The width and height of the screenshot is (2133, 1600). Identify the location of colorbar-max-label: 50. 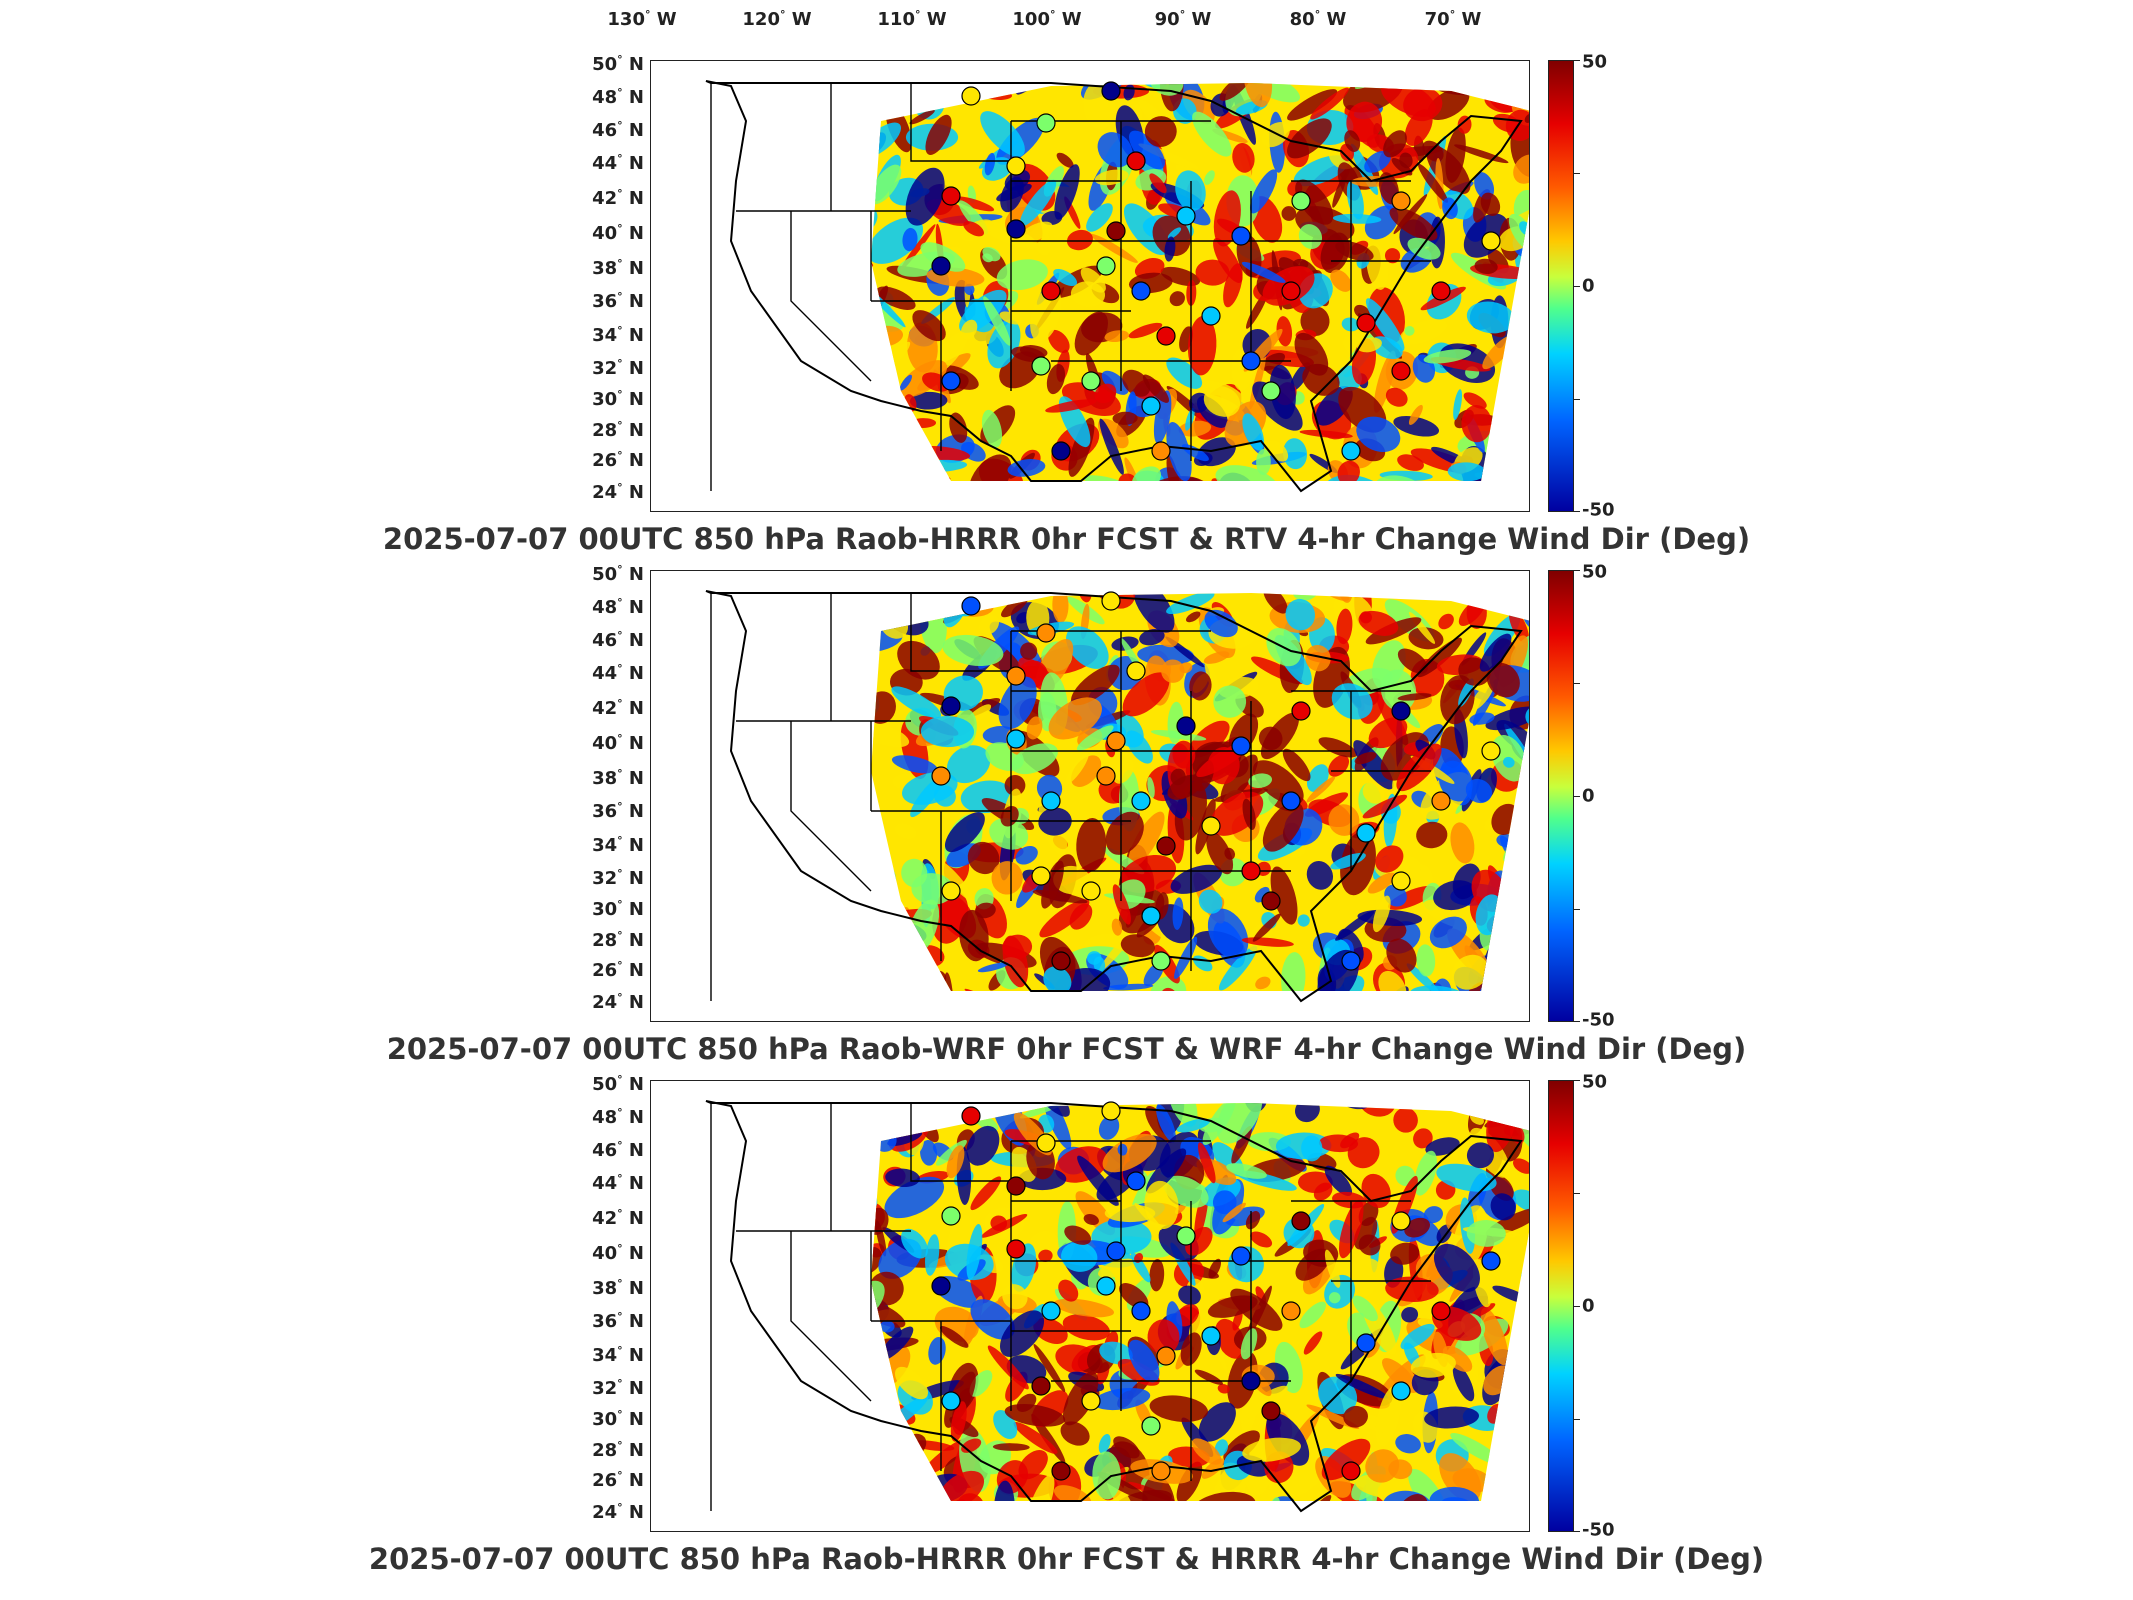
(1595, 1082).